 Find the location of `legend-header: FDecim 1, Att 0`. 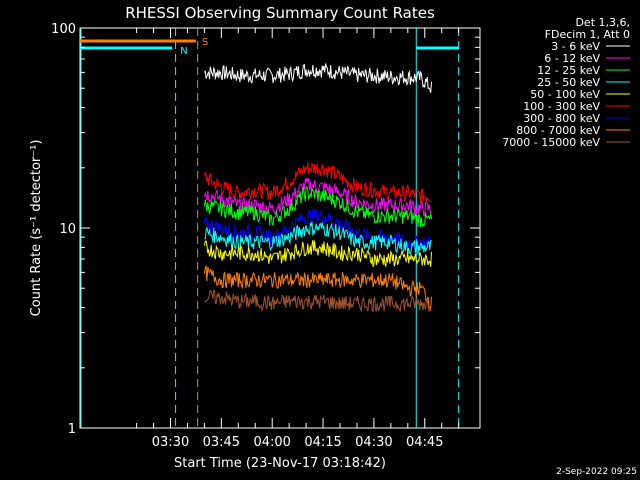

legend-header: FDecim 1, Att 0 is located at coordinates (587, 34).